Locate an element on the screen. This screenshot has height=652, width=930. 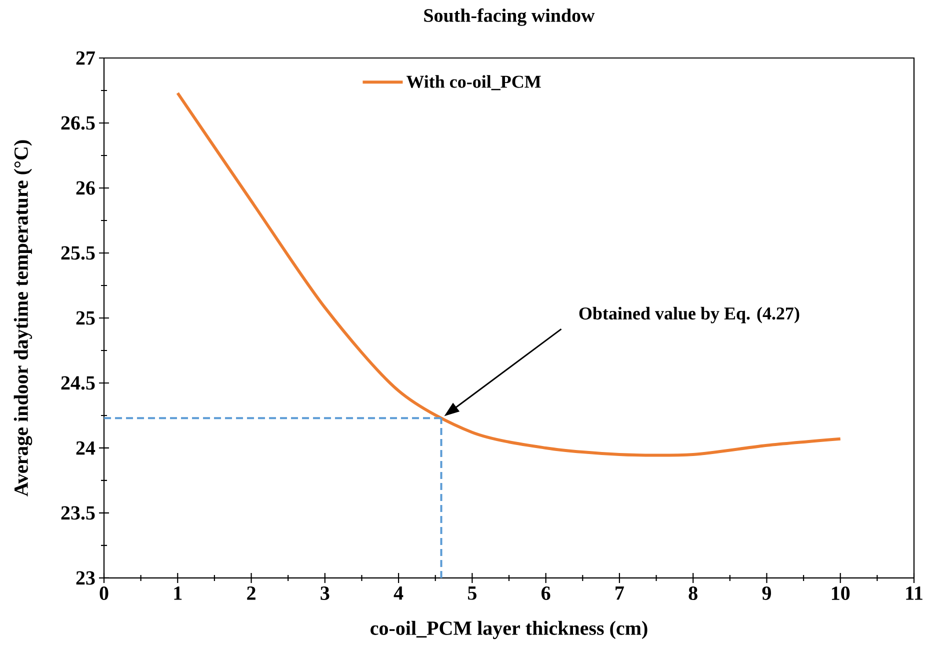
y-tick-label: 23 is located at coordinates (85, 578).